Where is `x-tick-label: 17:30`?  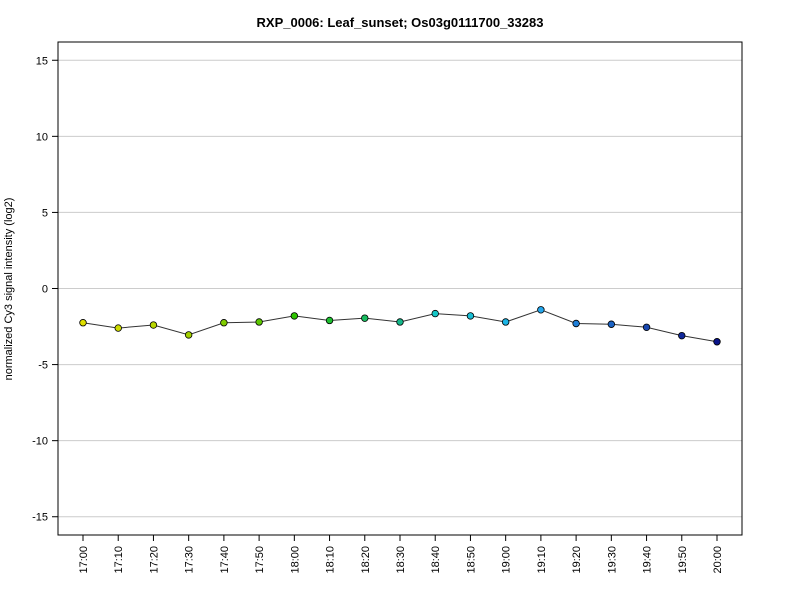
x-tick-label: 17:30 is located at coordinates (190, 560).